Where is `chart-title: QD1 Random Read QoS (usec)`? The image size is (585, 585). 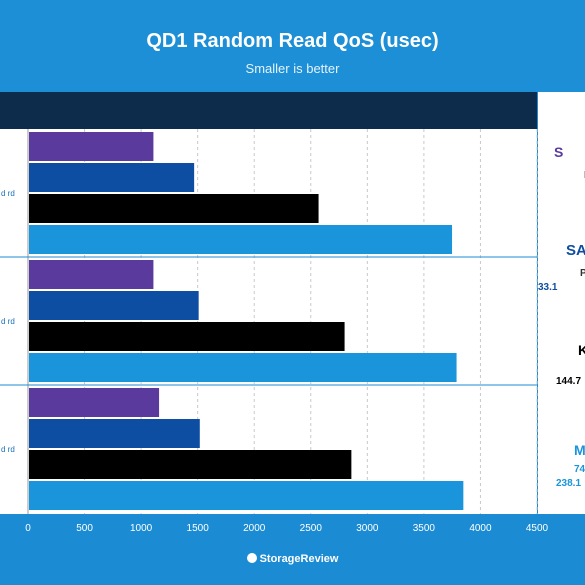 chart-title: QD1 Random Read QoS (usec) is located at coordinates (292, 41).